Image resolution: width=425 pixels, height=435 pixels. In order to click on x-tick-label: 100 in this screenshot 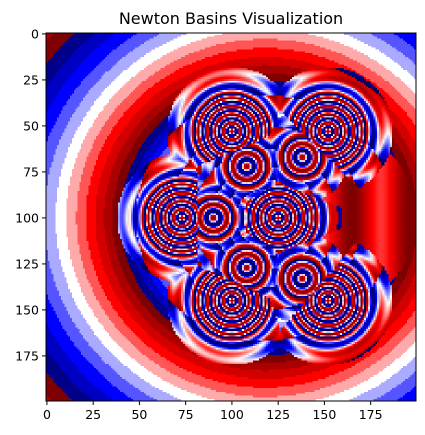, I will do `click(232, 414)`.